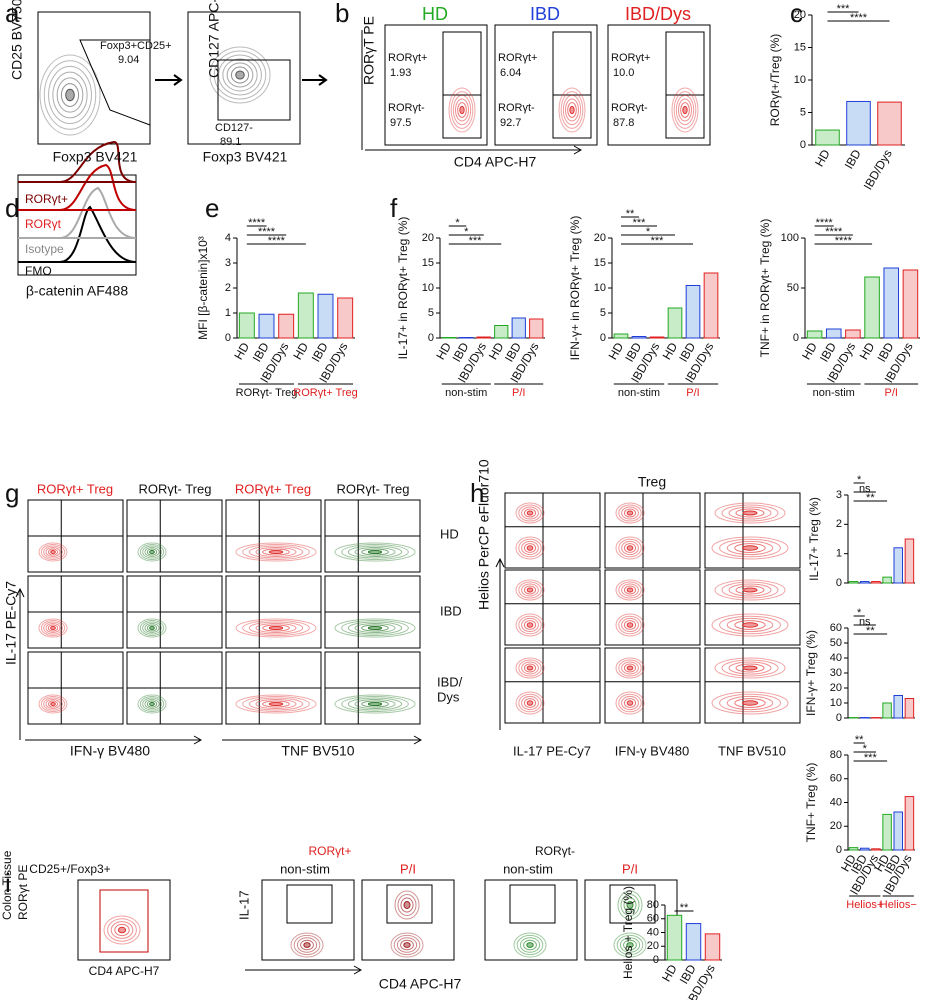 The height and width of the screenshot is (1000, 948). I want to click on group-label: Helios−, so click(898, 905).